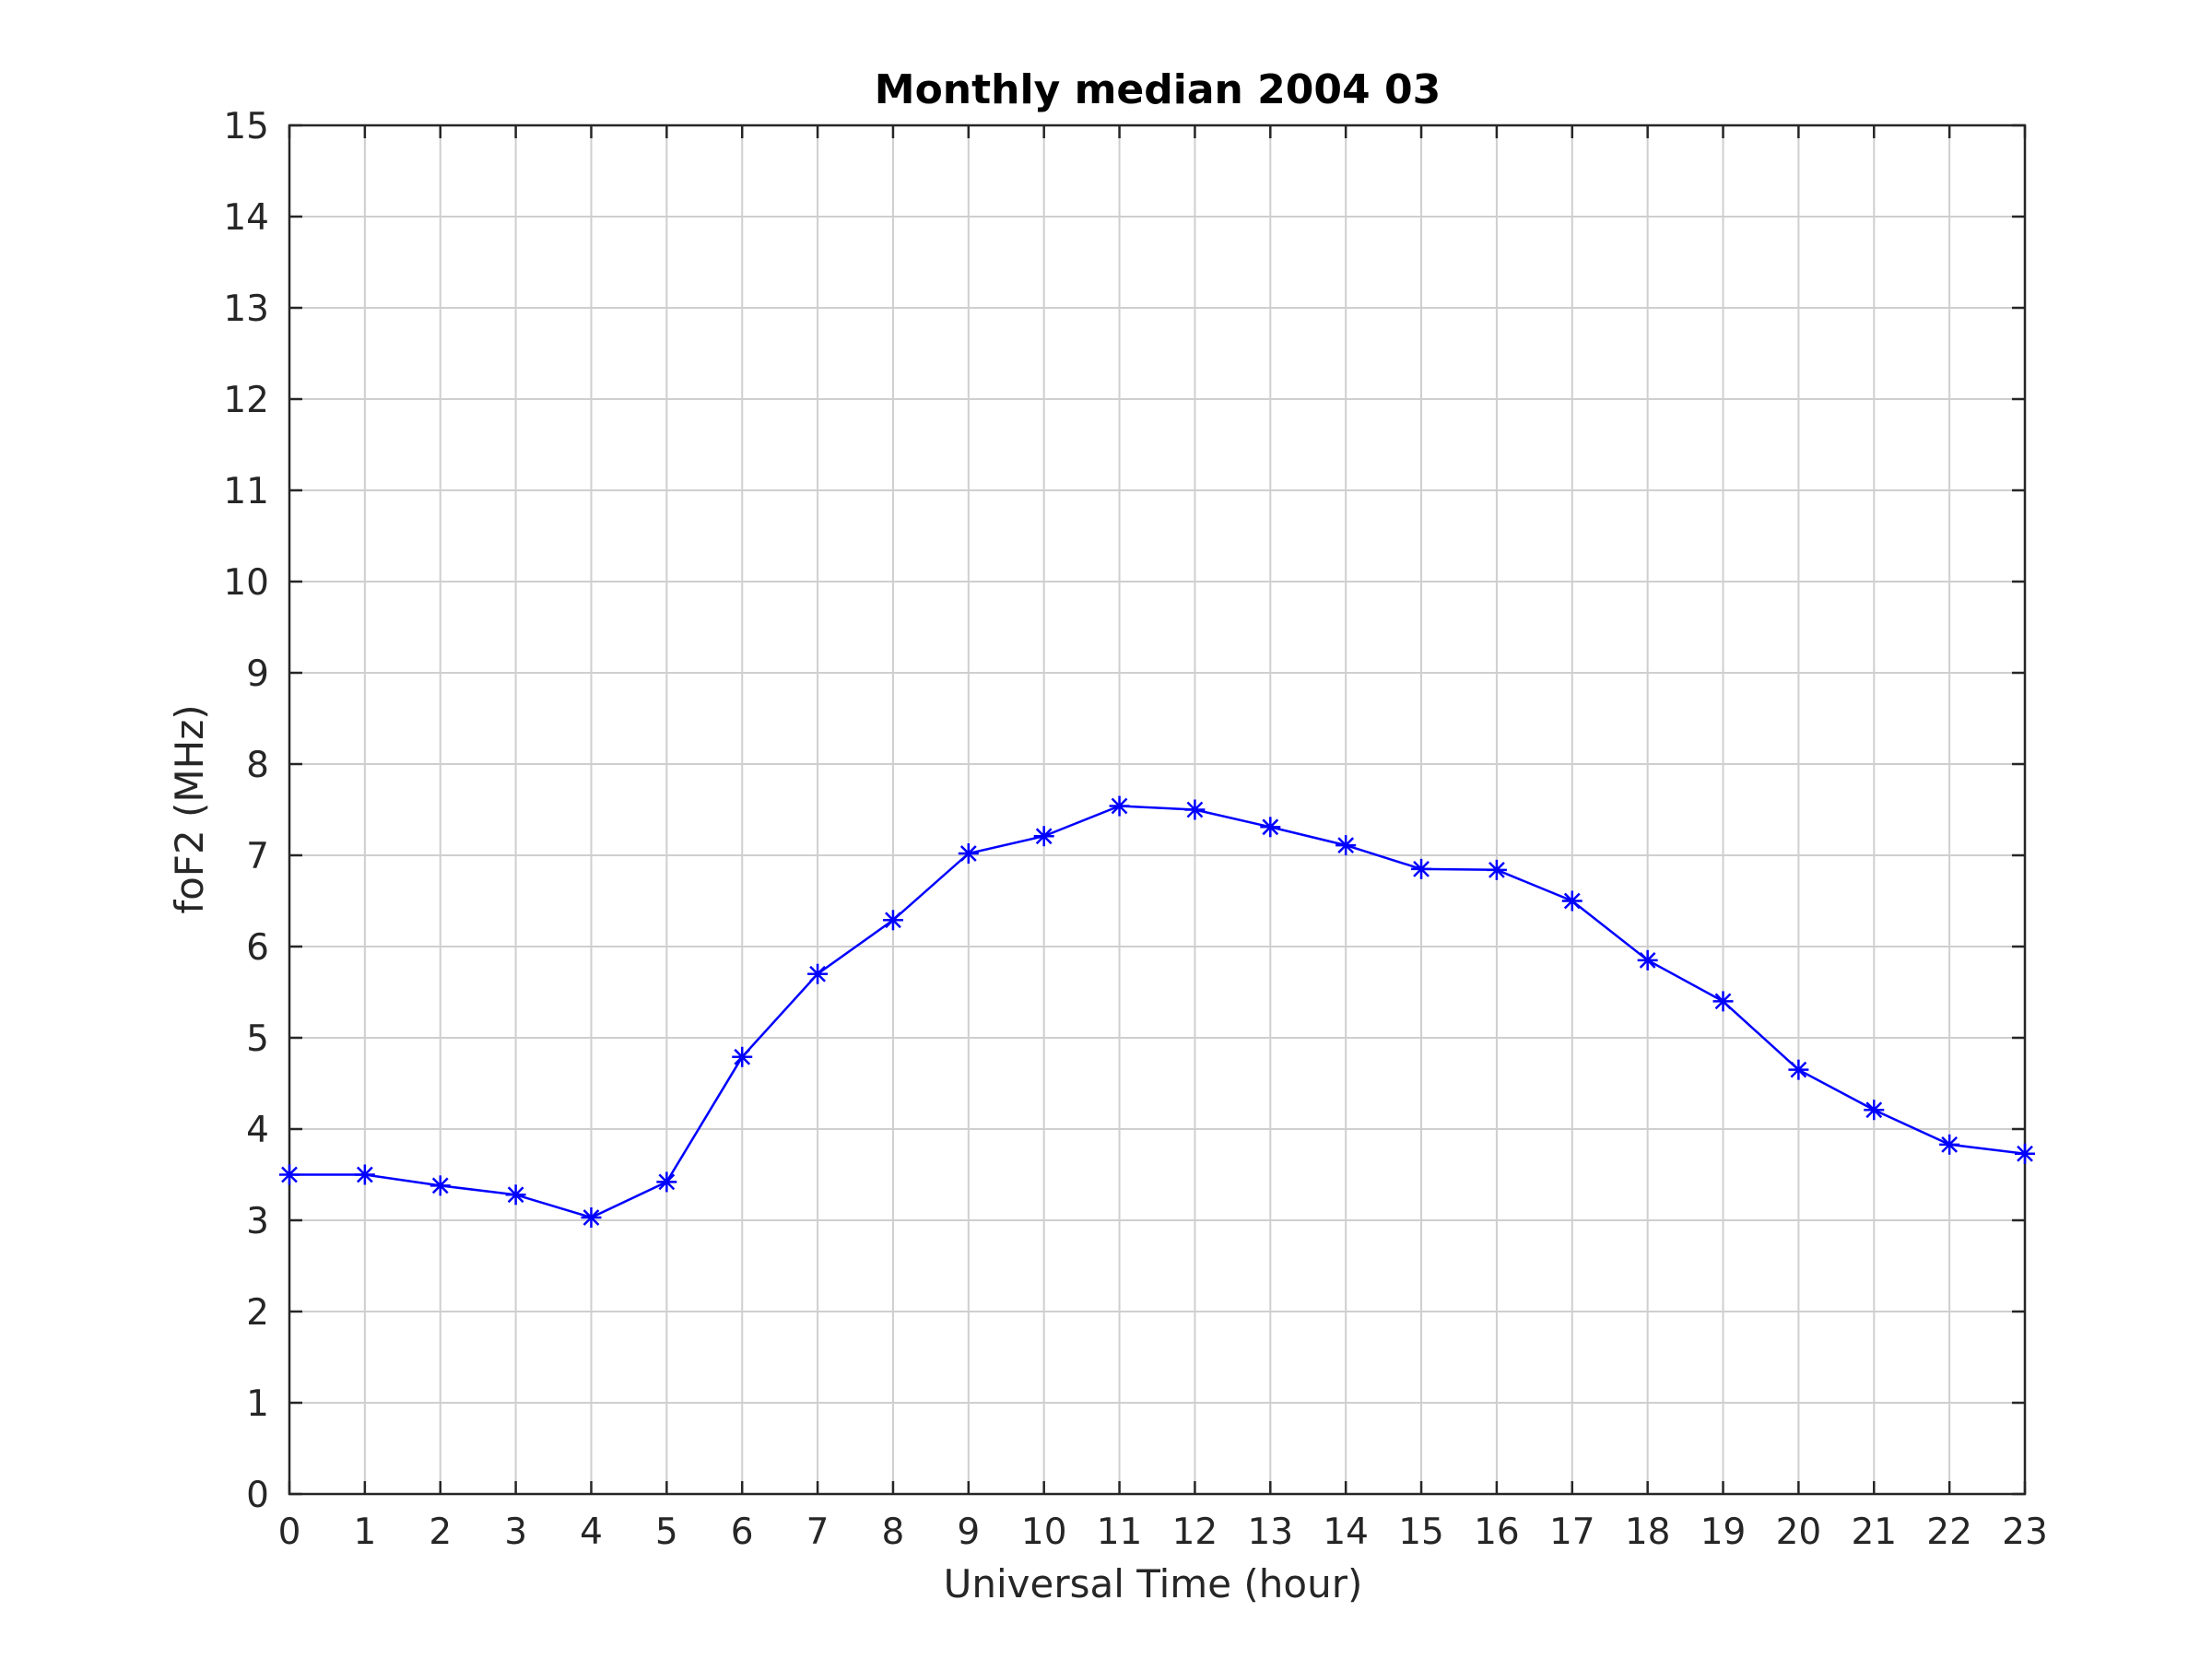  Describe the element at coordinates (1153, 1583) in the screenshot. I see `x-axis-label: Universal Time (hour)` at that location.